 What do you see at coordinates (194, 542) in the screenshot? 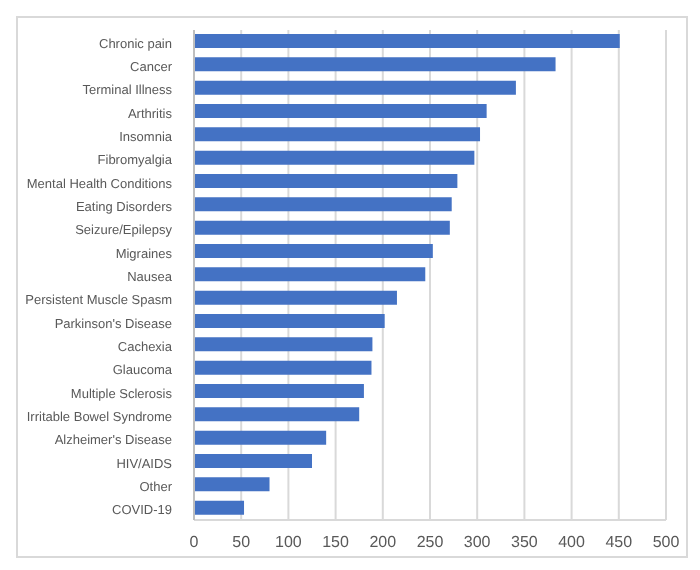
I see `x-tick-label: 0` at bounding box center [194, 542].